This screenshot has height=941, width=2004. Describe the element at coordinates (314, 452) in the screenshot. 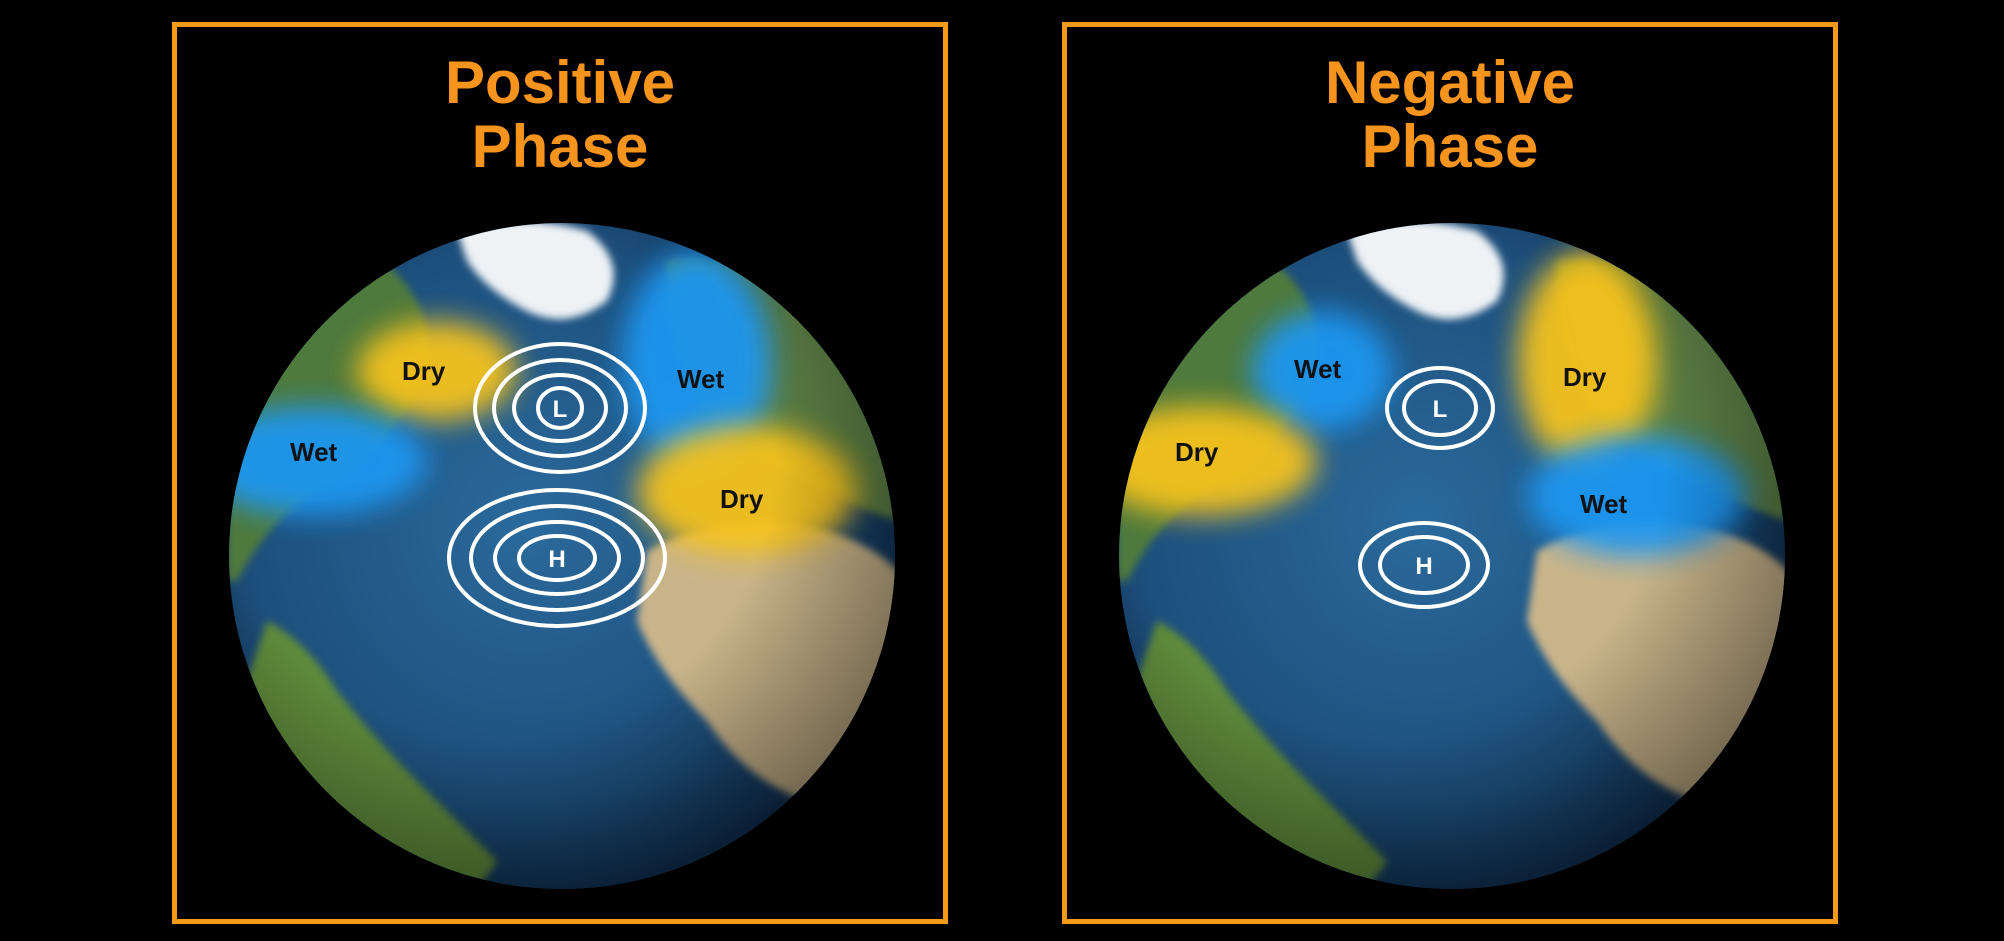

I see `label-us-east: Wet` at that location.